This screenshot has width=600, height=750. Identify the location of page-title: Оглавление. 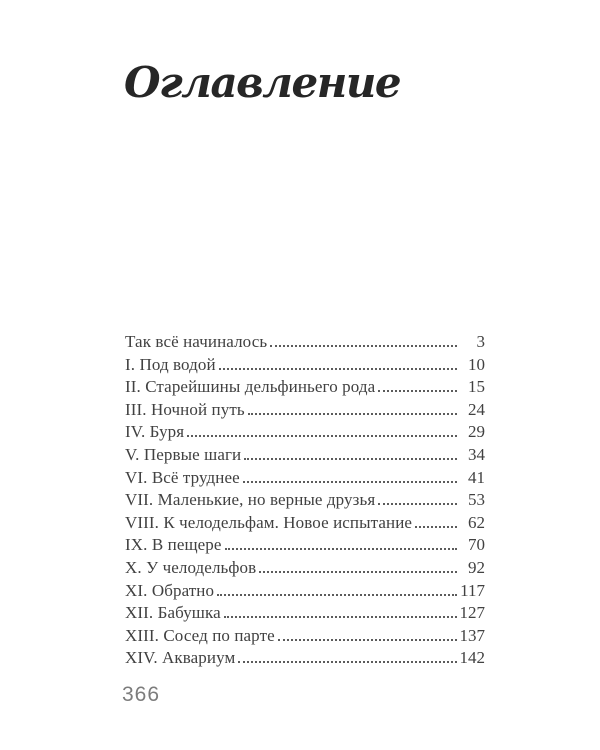
(263, 82).